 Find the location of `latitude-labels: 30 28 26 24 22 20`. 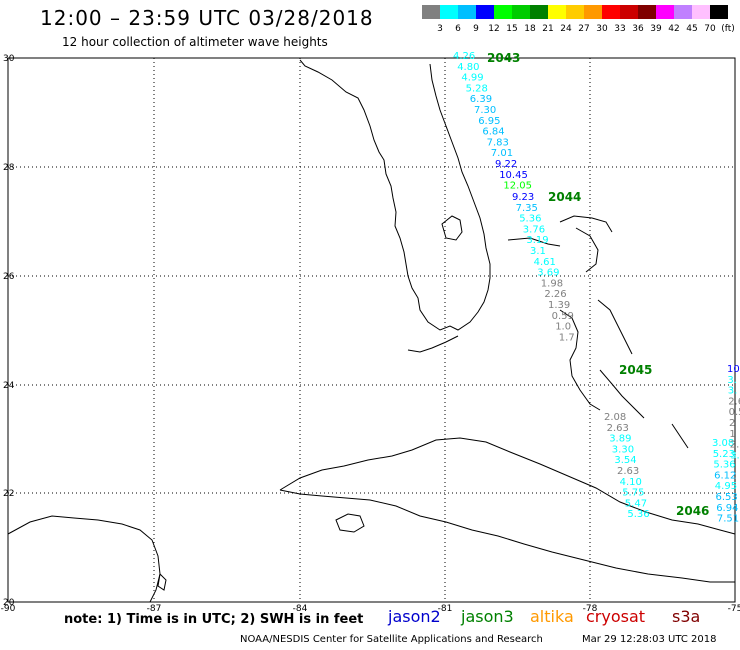

latitude-labels: 30 28 26 24 22 20 is located at coordinates (9, 331).